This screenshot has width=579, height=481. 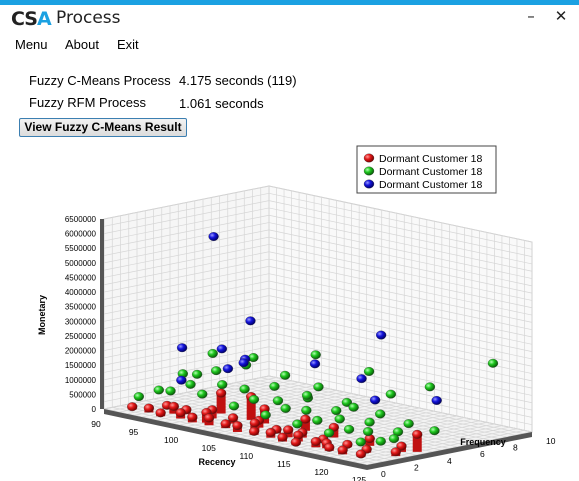 I want to click on frequency-tick-label: 4, so click(x=449, y=461).